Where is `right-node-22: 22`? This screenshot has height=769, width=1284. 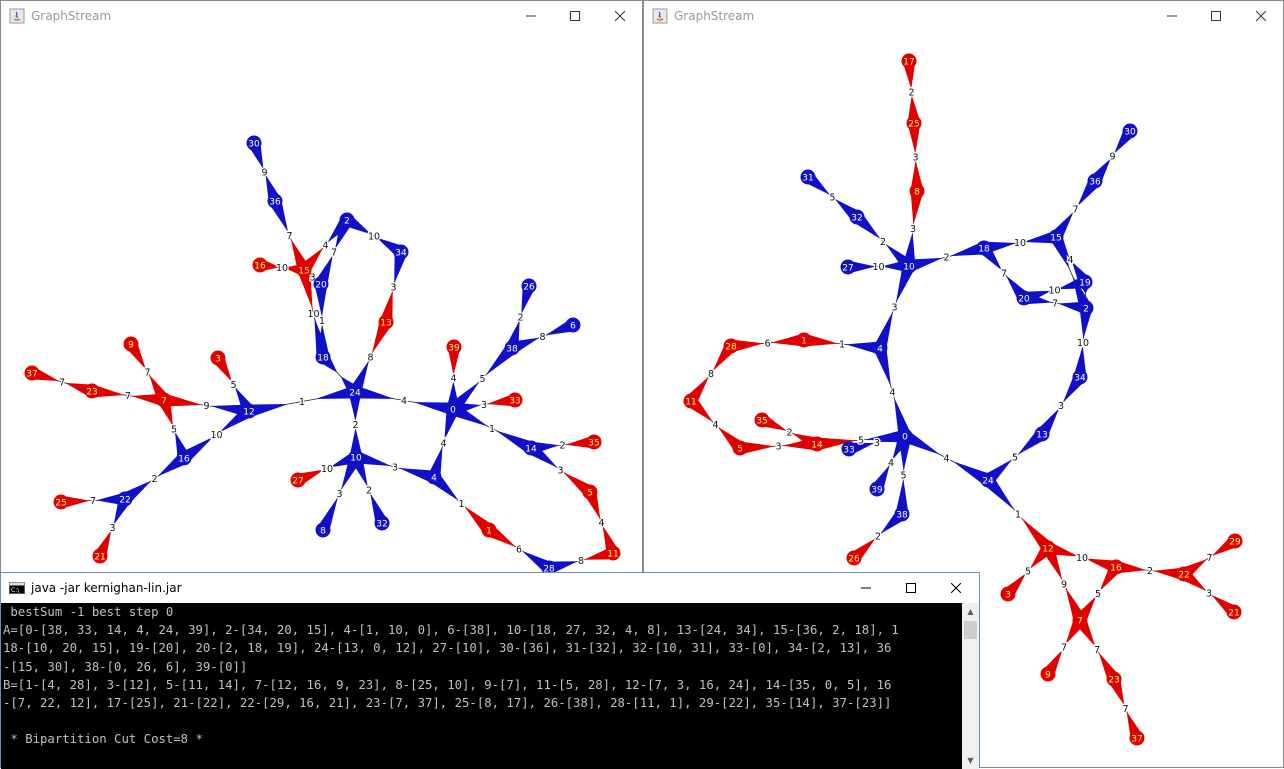
right-node-22: 22 is located at coordinates (1184, 574).